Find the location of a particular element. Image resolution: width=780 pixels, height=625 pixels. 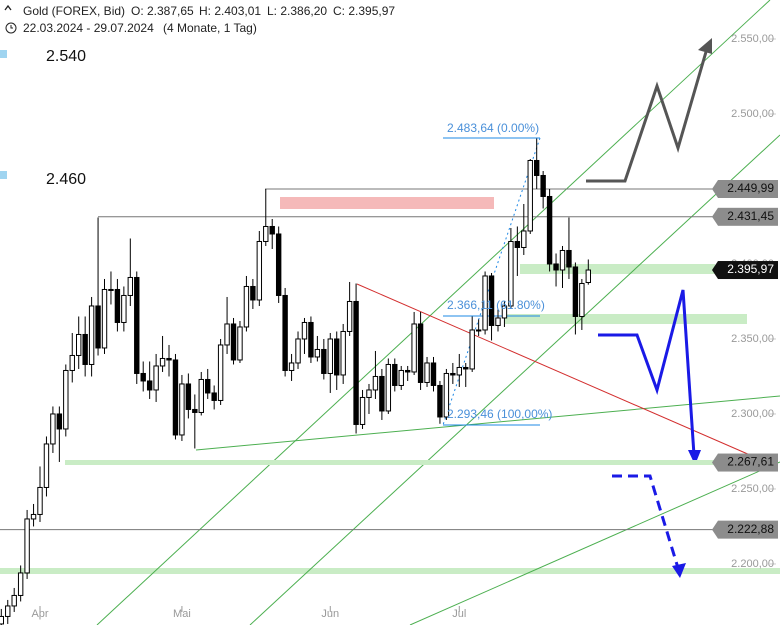

period: (4 Monate, 1 Tag) is located at coordinates (210, 28).